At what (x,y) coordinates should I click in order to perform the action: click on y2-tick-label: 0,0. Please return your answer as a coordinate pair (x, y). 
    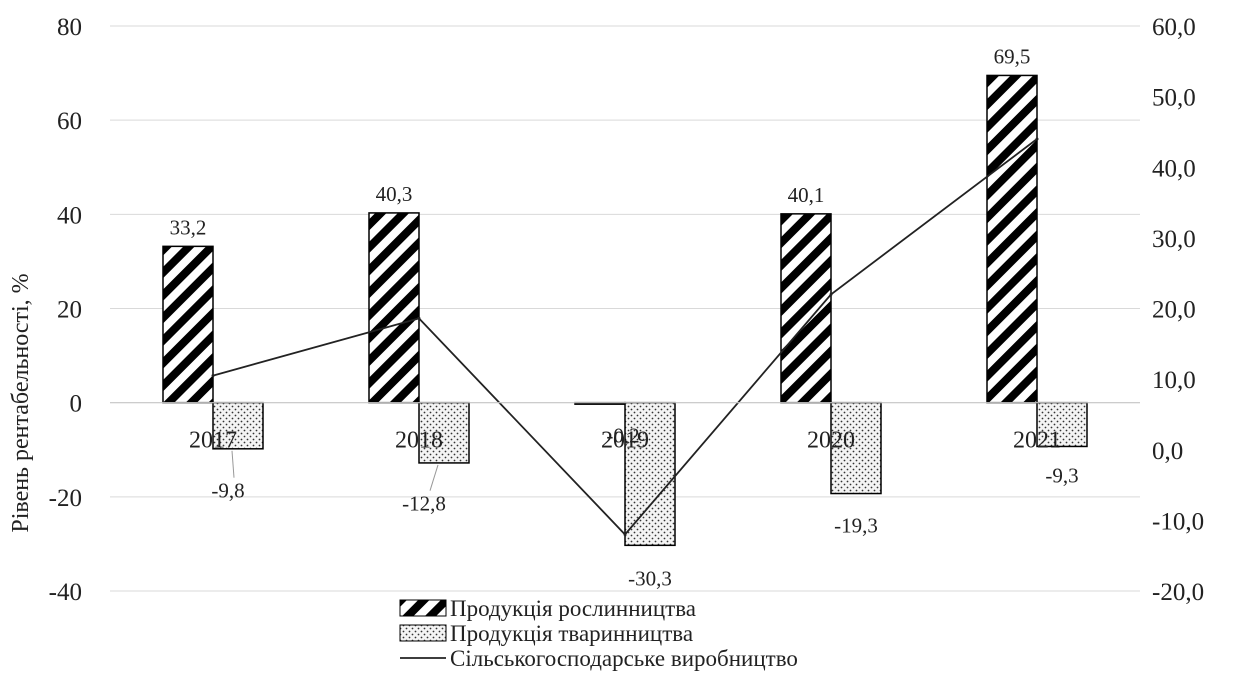
    Looking at the image, I should click on (1167, 451).